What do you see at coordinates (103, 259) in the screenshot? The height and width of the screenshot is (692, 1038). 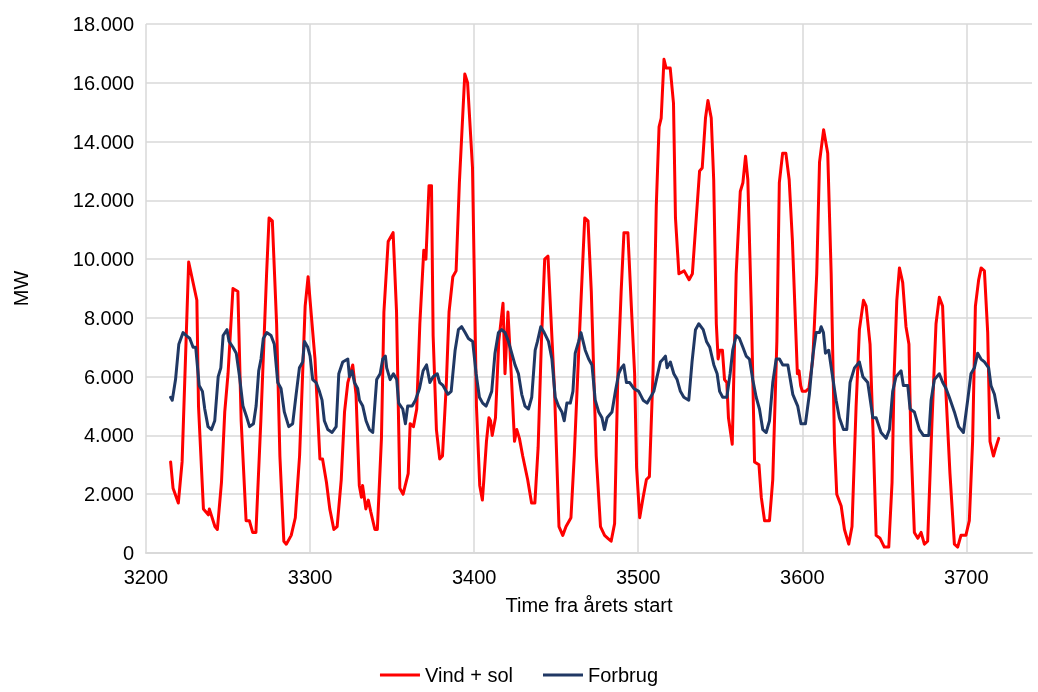 I see `y-tick-label: 10.000` at bounding box center [103, 259].